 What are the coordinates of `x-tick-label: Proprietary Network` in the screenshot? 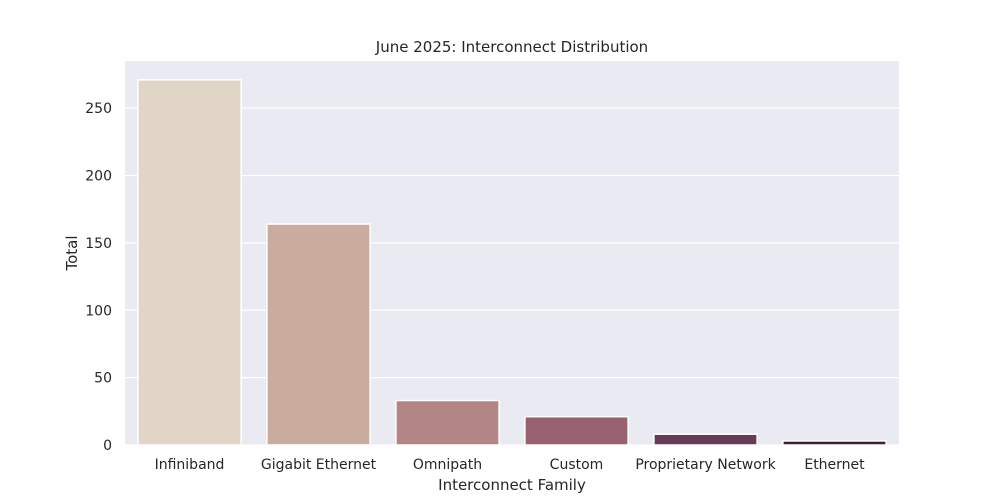 It's located at (705, 465).